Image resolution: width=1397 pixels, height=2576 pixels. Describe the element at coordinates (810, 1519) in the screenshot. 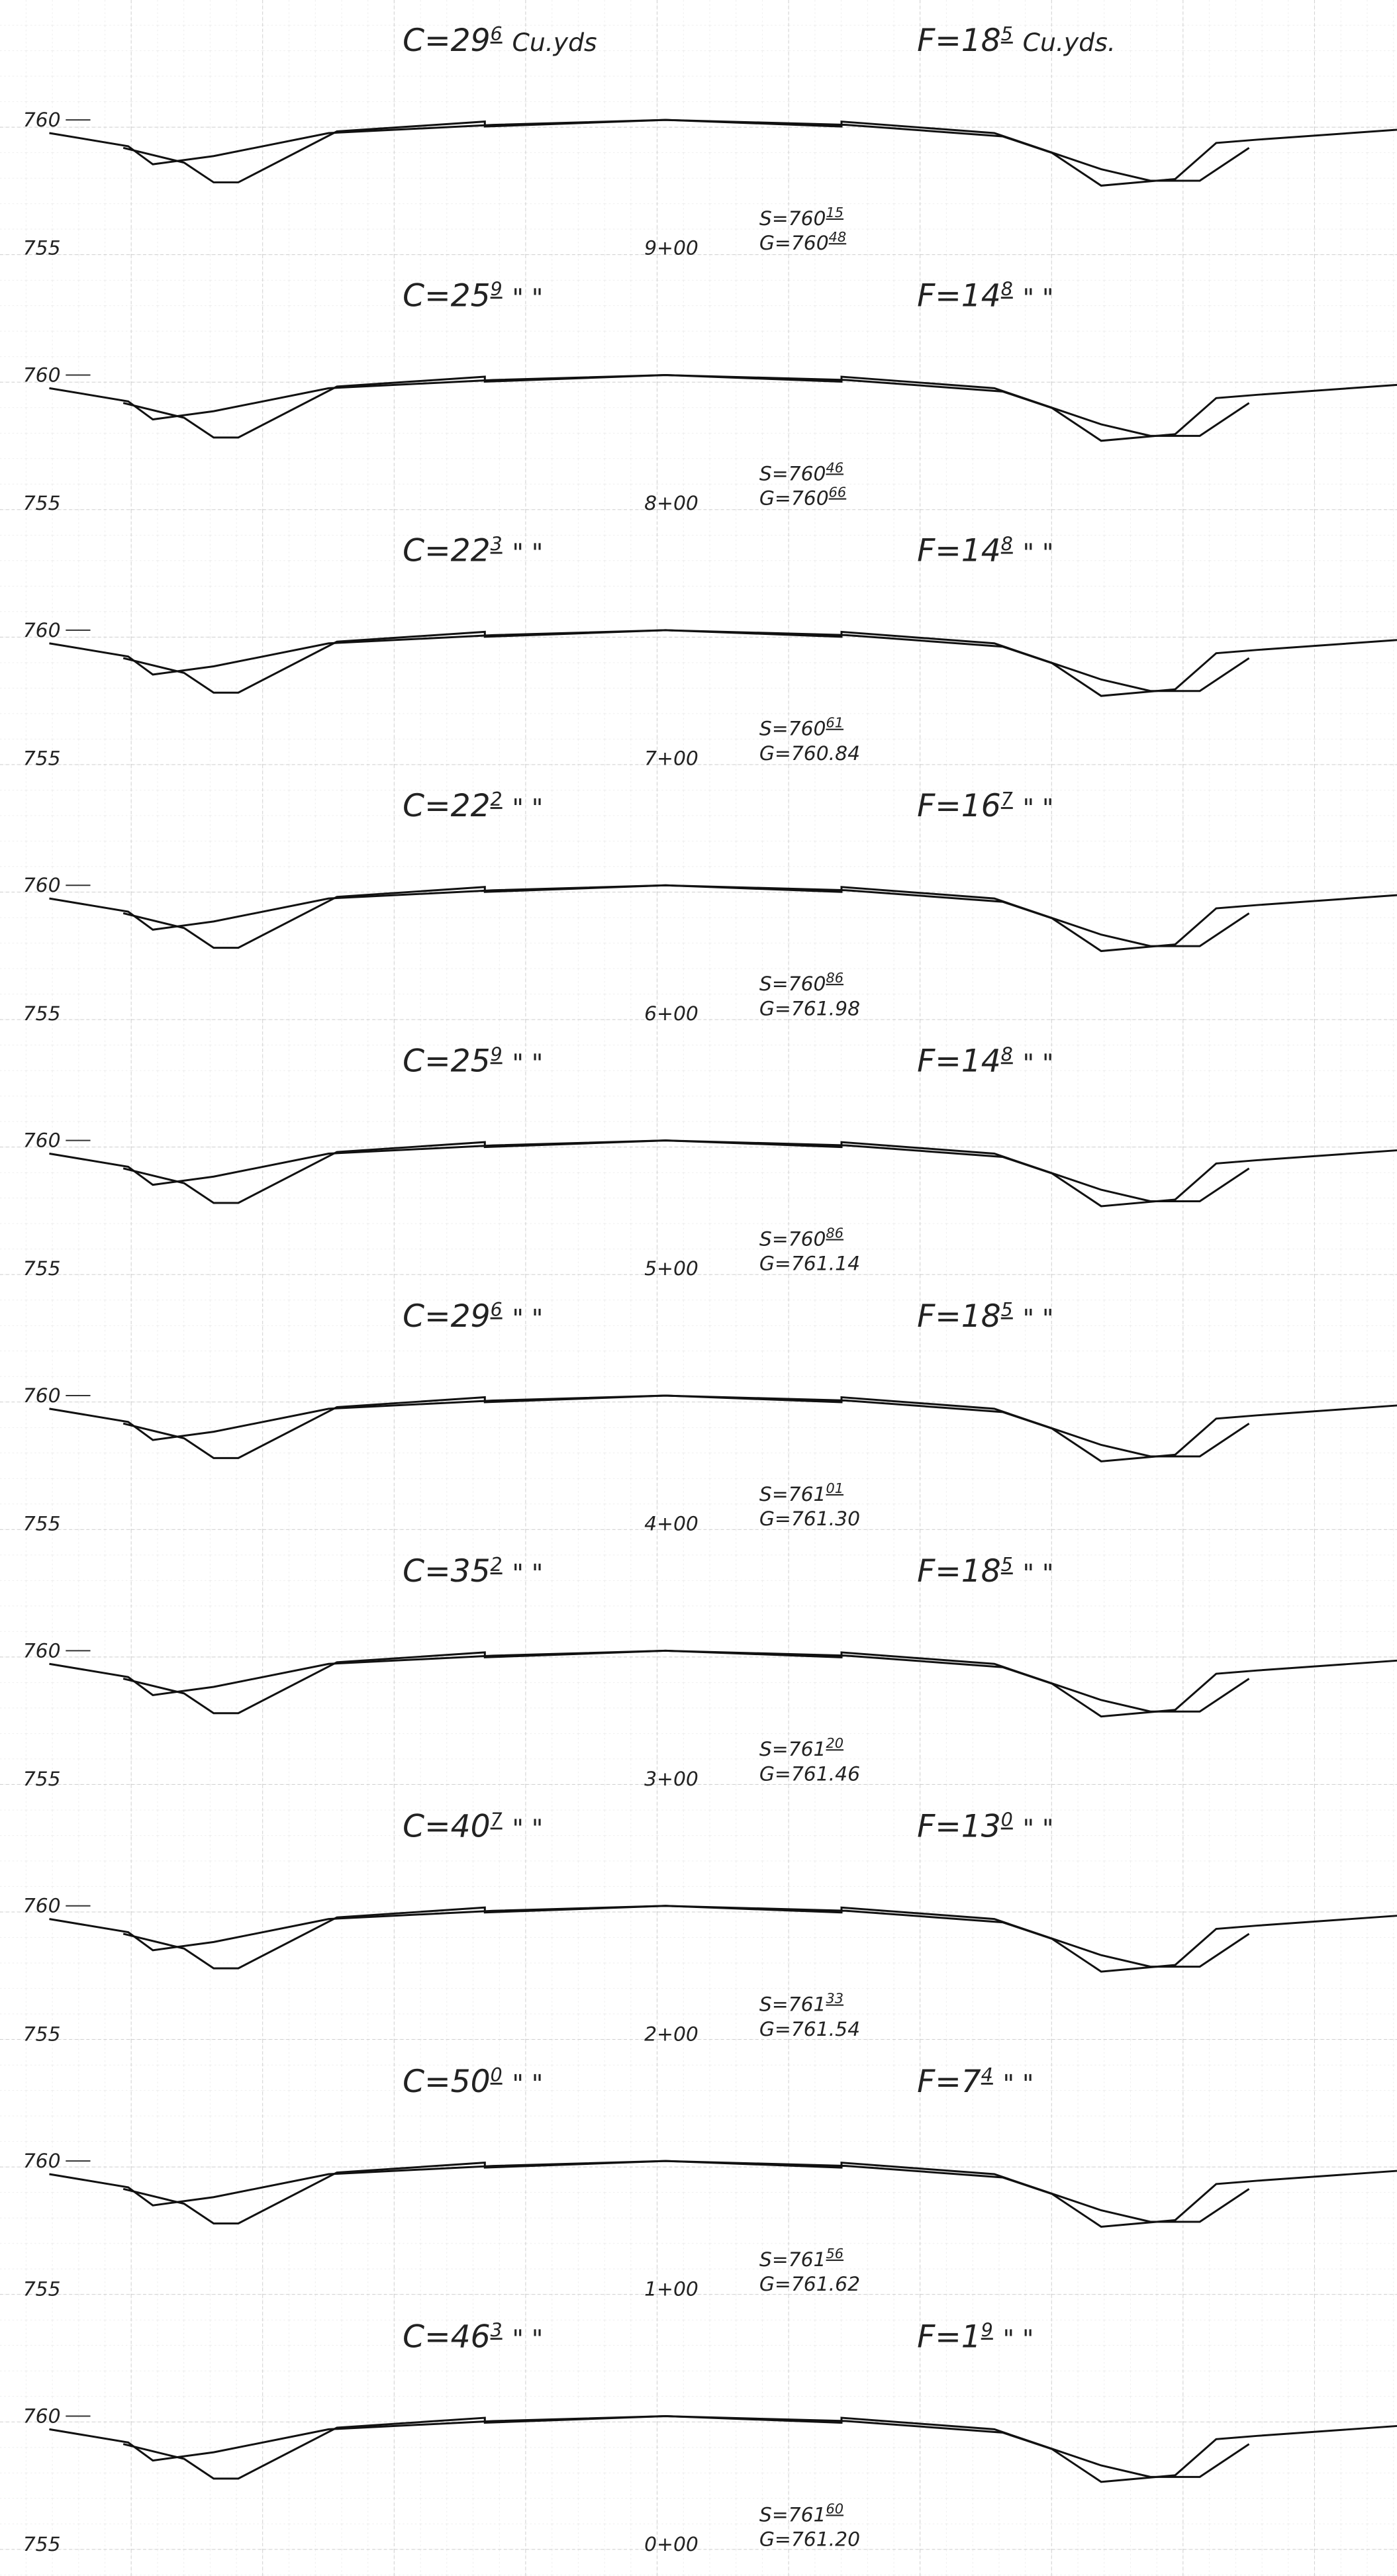

I see `grade-elevation: G=761.30` at that location.